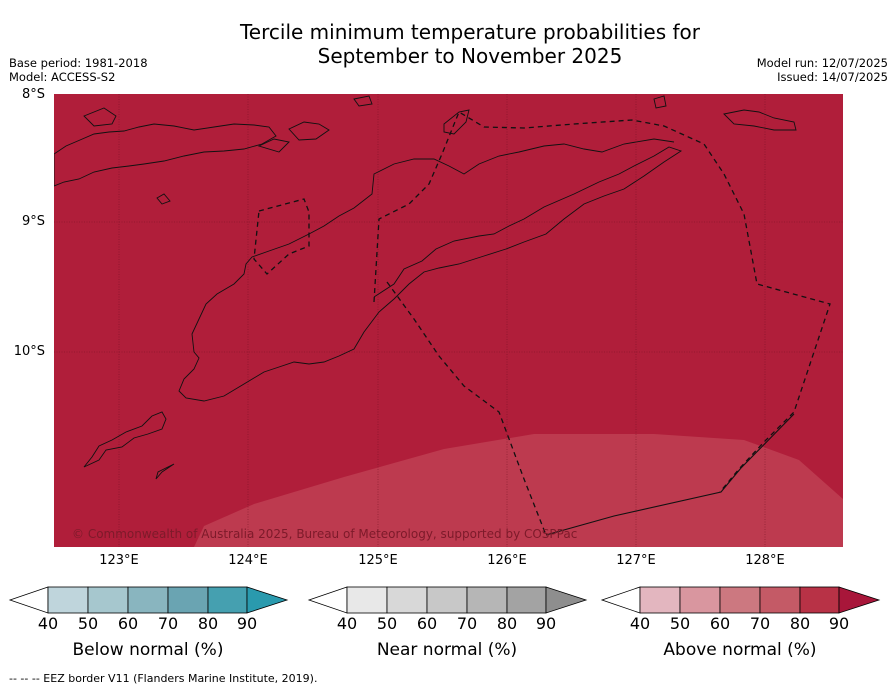 The image size is (896, 690). I want to click on near-tick-80: 80, so click(507, 623).